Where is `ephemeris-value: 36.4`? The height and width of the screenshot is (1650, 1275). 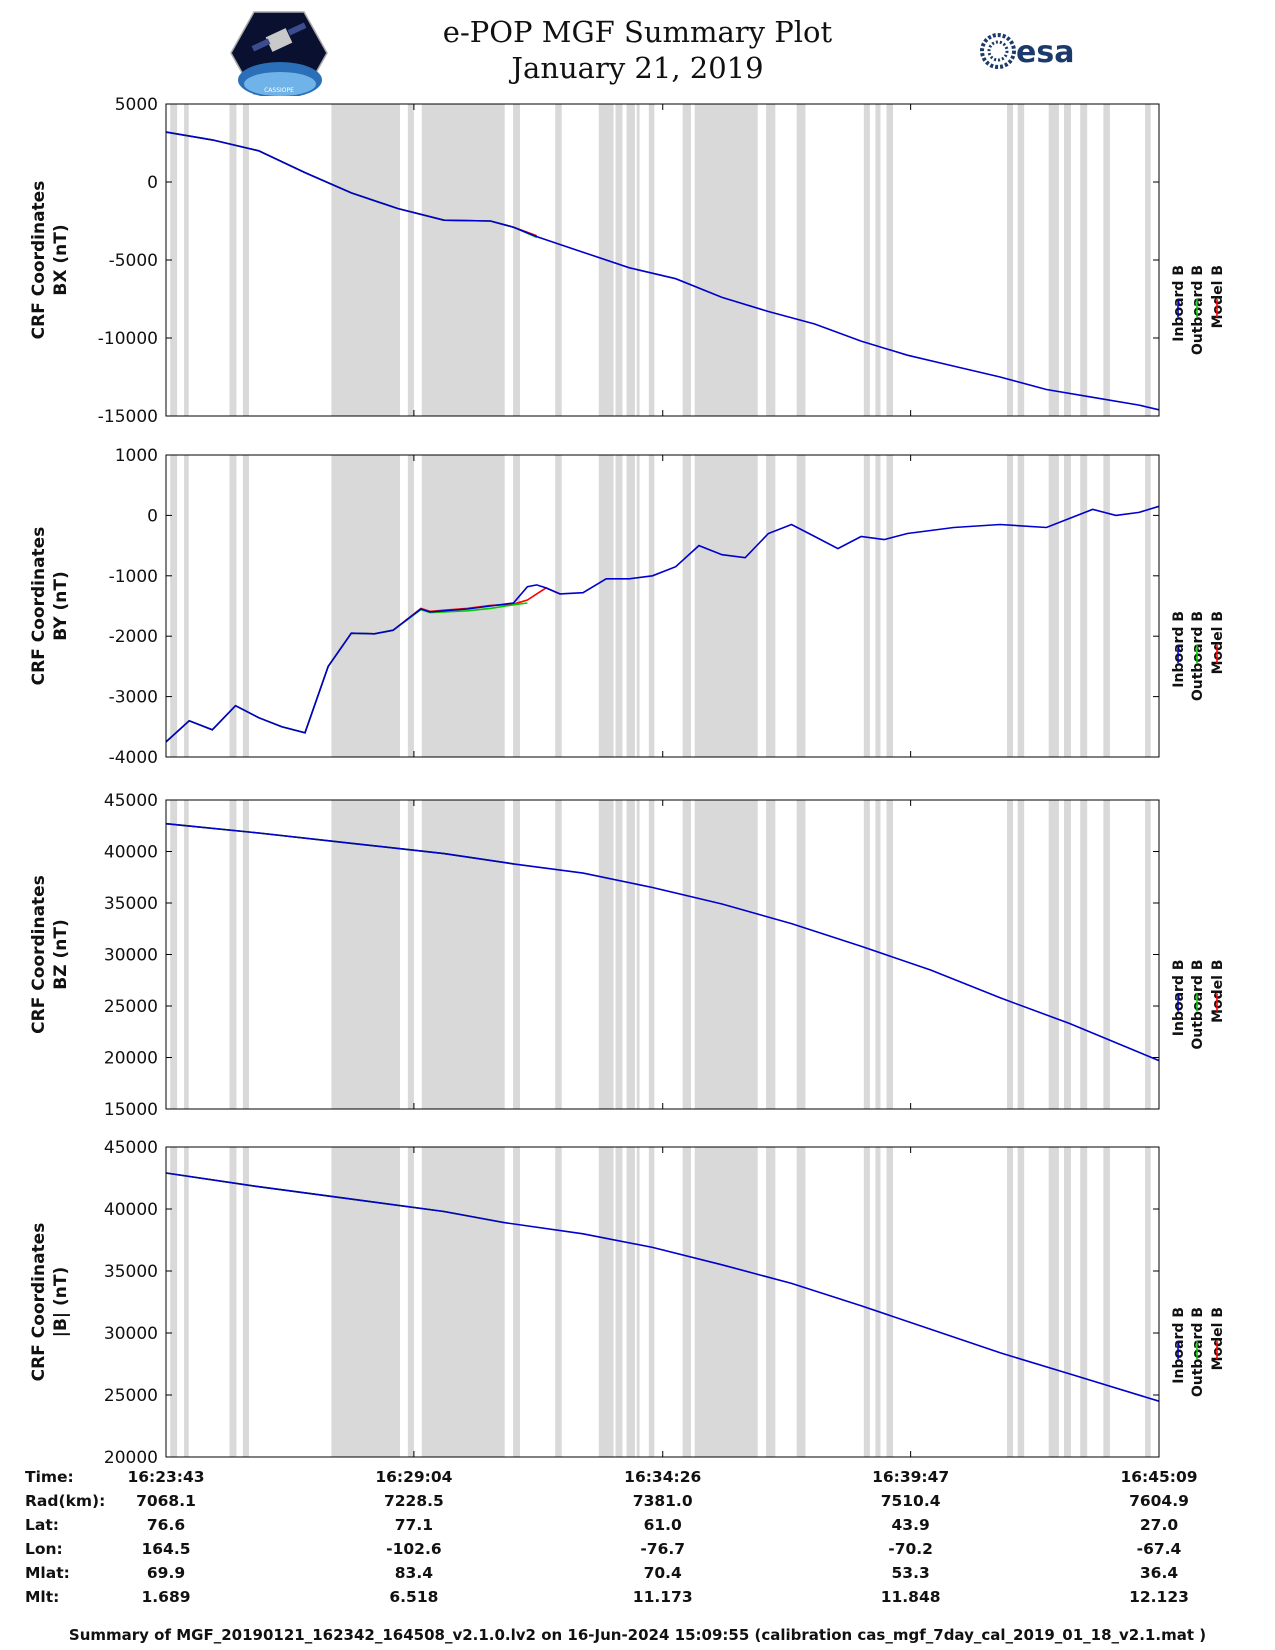
ephemeris-value: 36.4 is located at coordinates (1159, 1573).